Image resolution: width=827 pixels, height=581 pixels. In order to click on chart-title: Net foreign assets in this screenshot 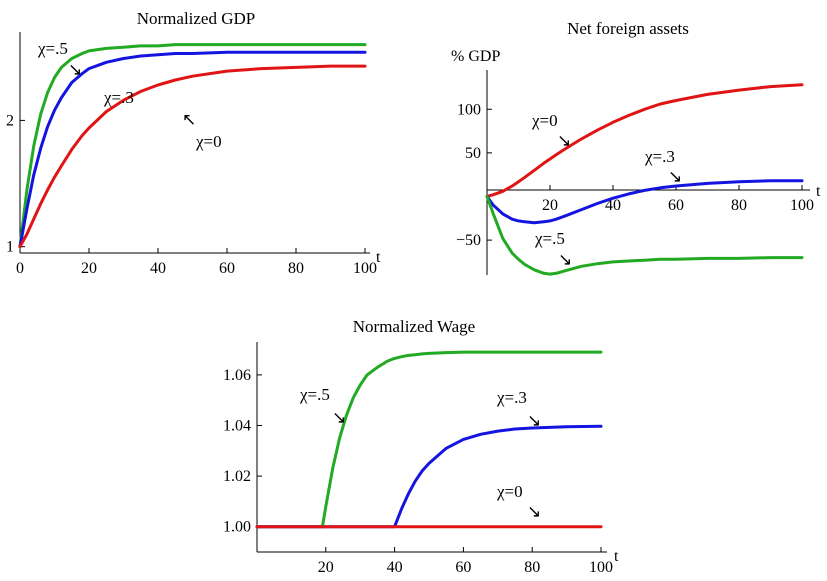, I will do `click(628, 28)`.